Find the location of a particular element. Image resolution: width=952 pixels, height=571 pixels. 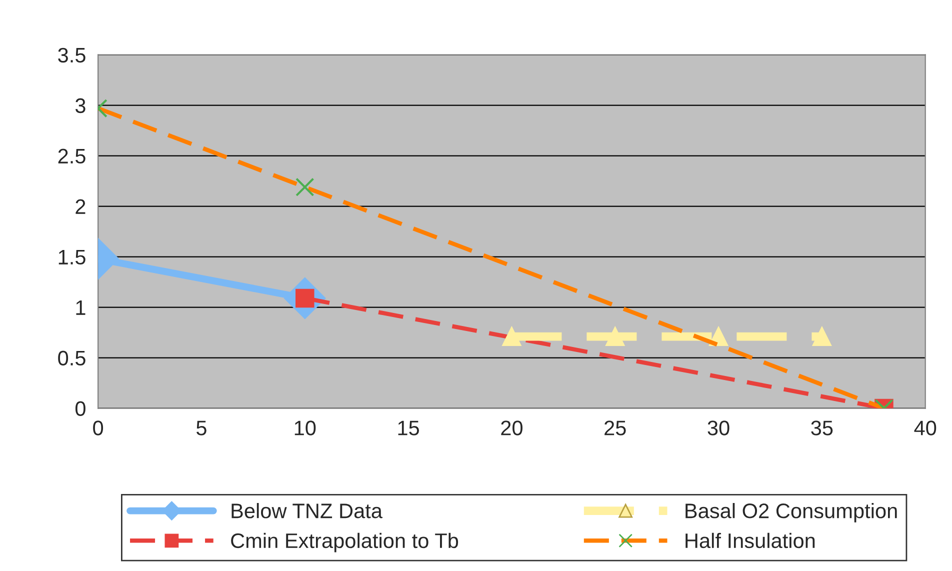

legend-label: Cmin Extrapolation to Tb is located at coordinates (344, 542).